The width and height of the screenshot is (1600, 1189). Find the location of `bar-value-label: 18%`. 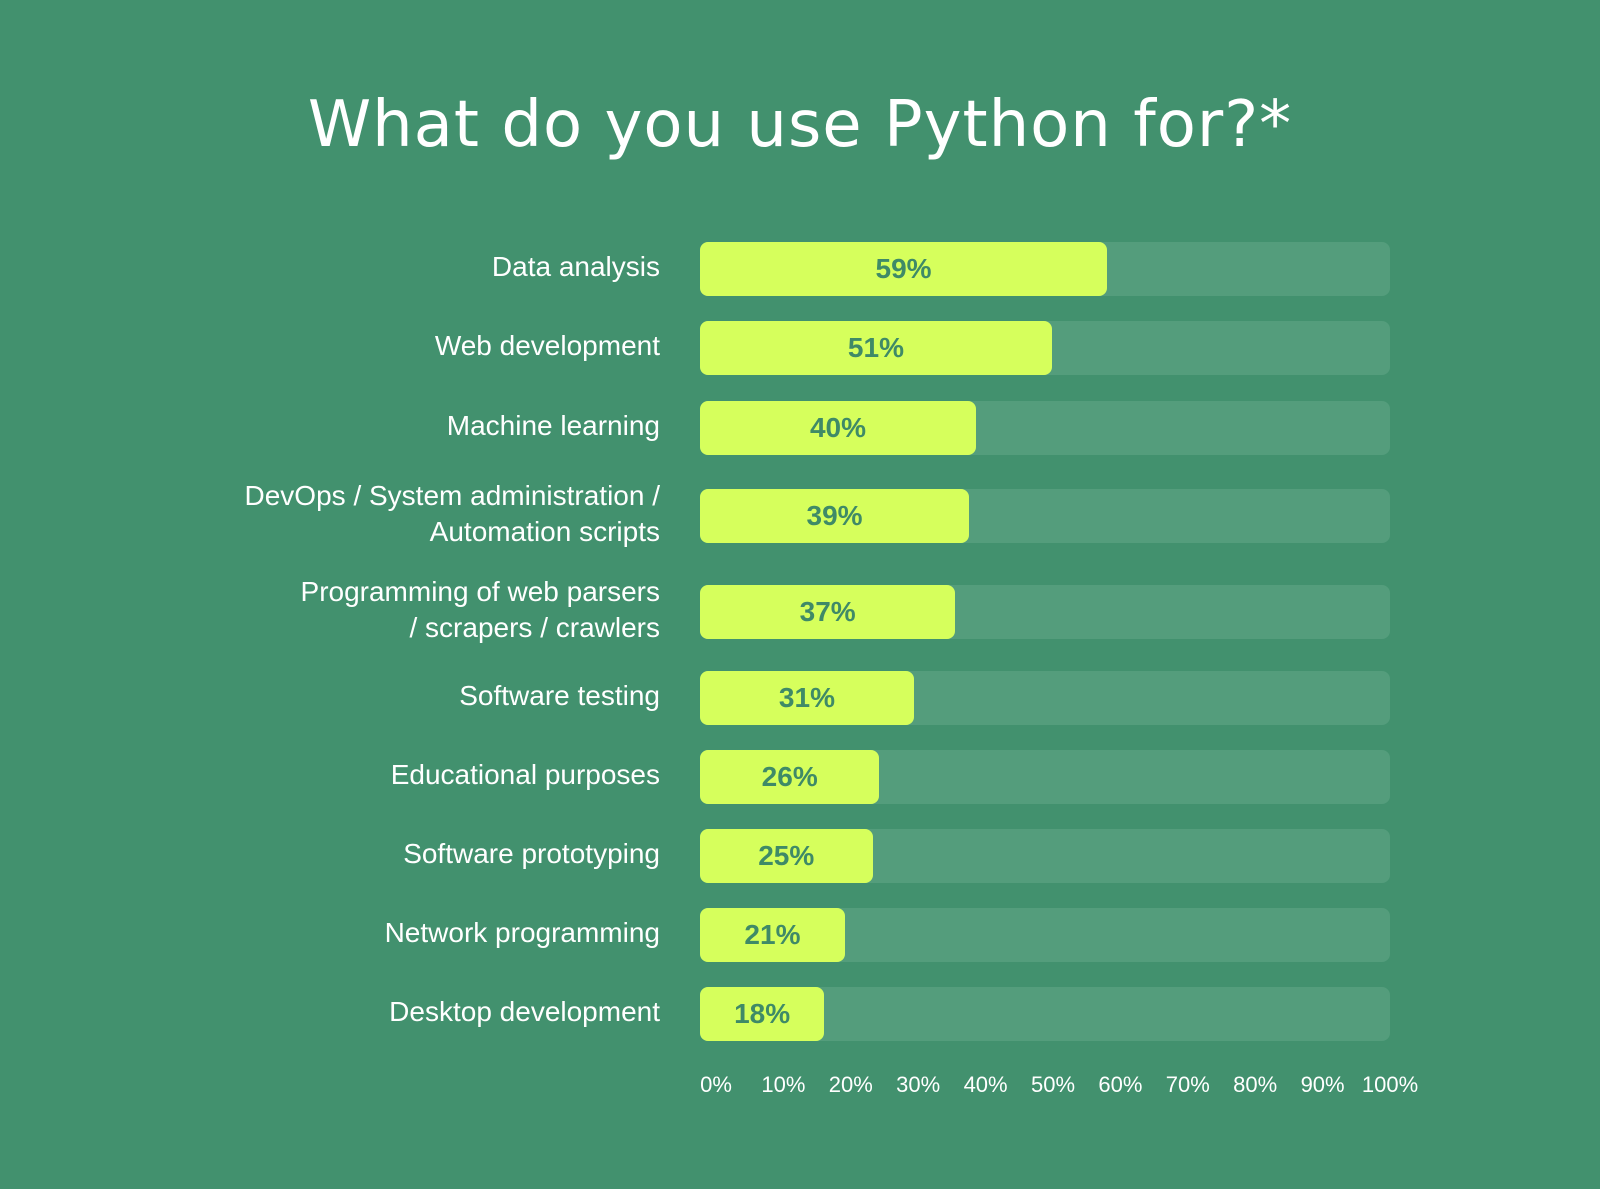

bar-value-label: 18% is located at coordinates (762, 1013).